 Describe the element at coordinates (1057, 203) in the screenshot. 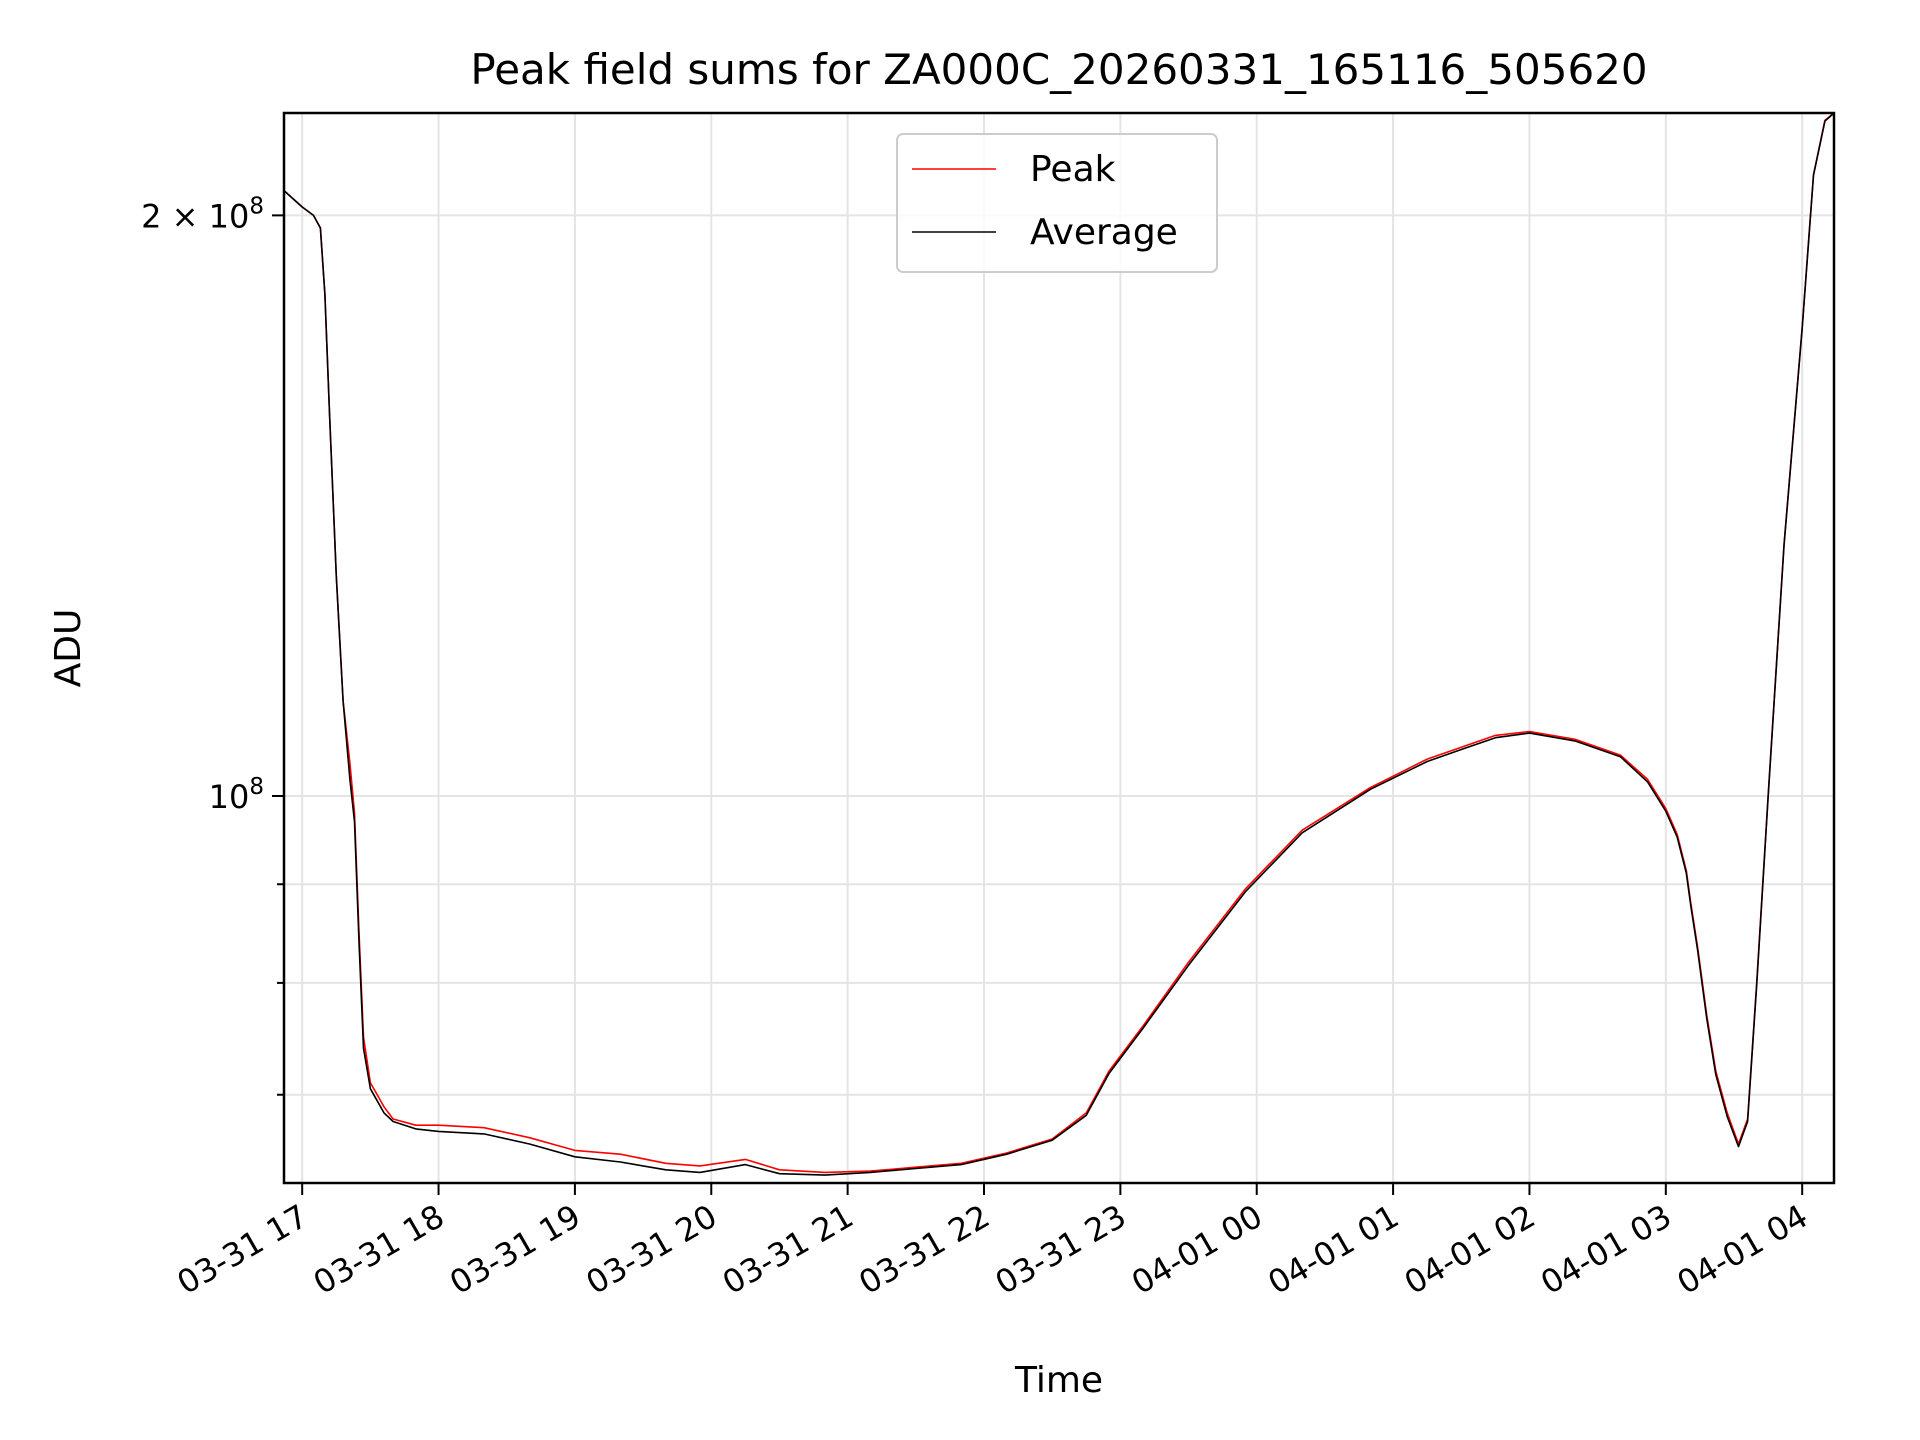

I see `legend: Peak Average` at that location.